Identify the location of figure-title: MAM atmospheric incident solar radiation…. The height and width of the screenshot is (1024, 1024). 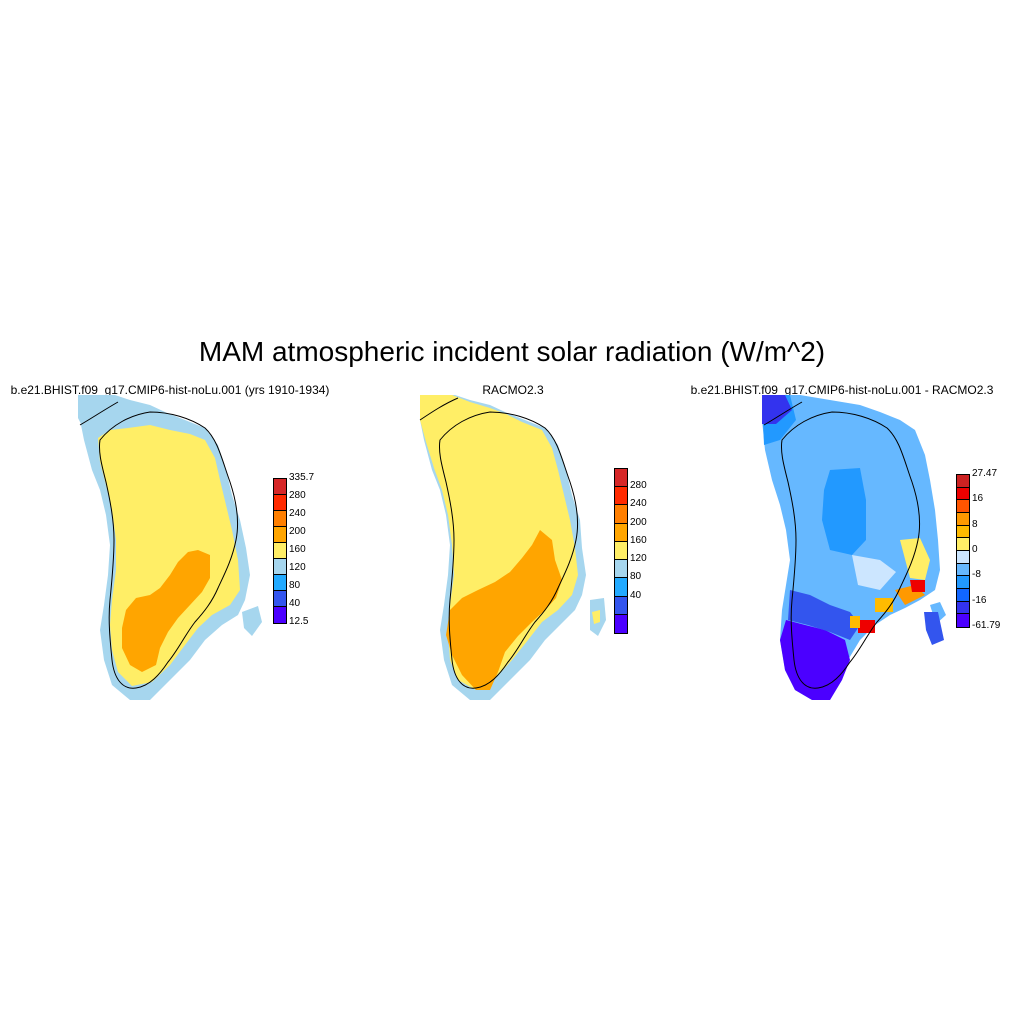
(512, 351).